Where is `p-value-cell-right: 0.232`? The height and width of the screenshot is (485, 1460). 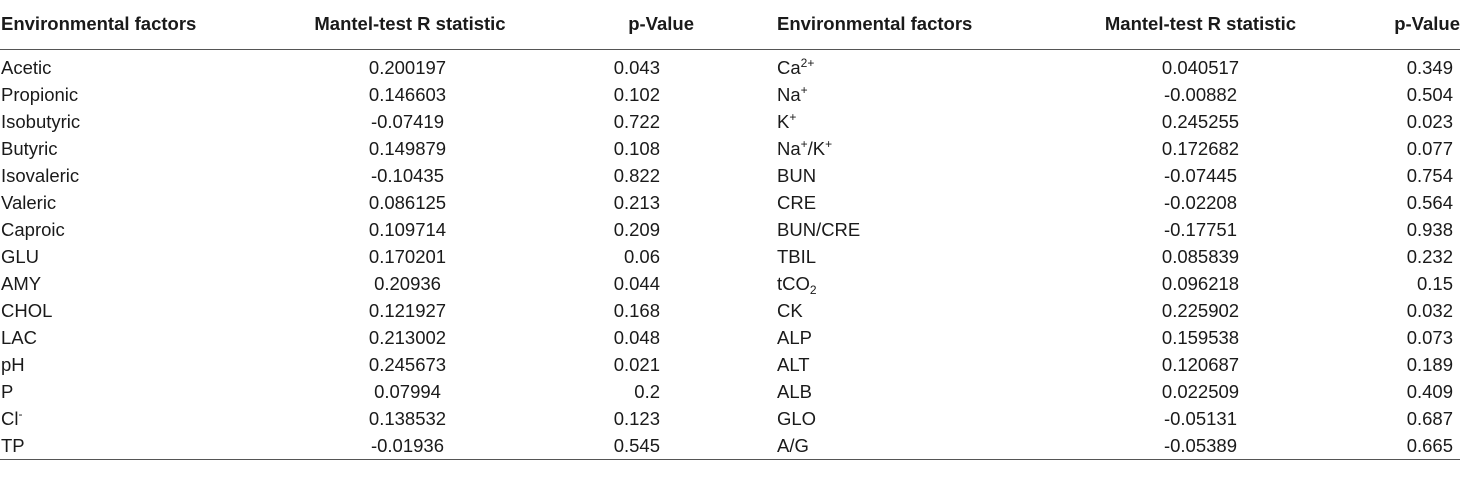 p-value-cell-right: 0.232 is located at coordinates (1429, 256).